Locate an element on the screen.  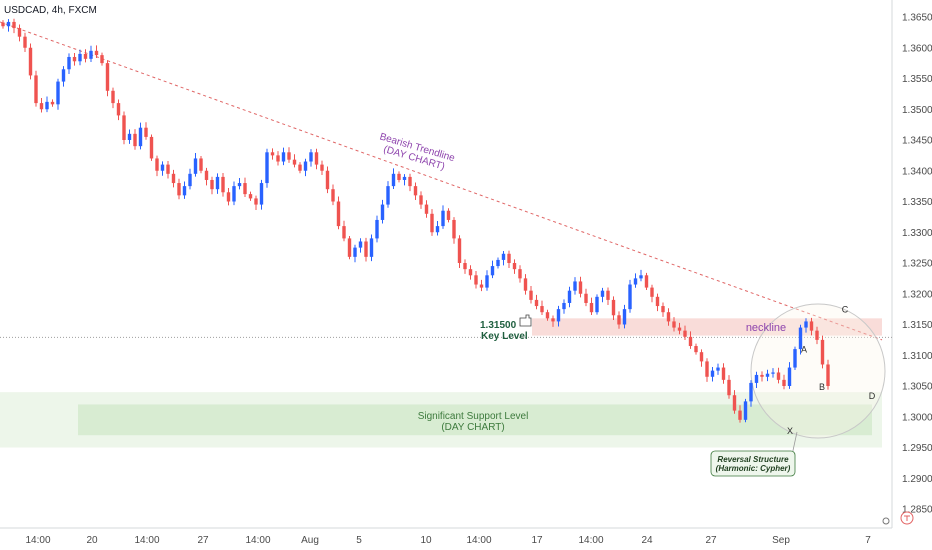
price-tick-label: 1.35500 is located at coordinates (917, 79).